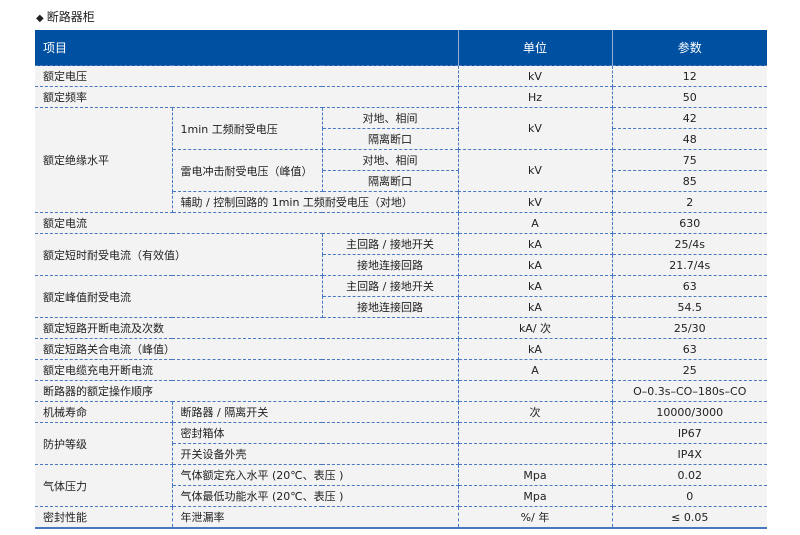 Image resolution: width=800 pixels, height=535 pixels. I want to click on table-cell: 断路器的额定操作顺序, so click(247, 391).